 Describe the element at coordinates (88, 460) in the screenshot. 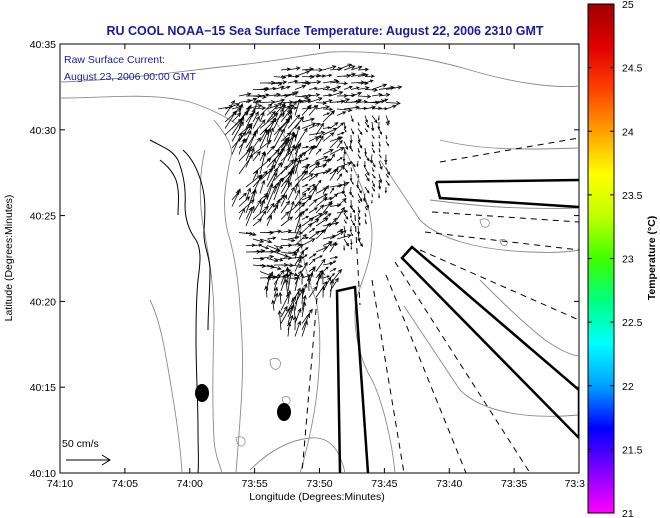

I see `scale-arrow` at that location.